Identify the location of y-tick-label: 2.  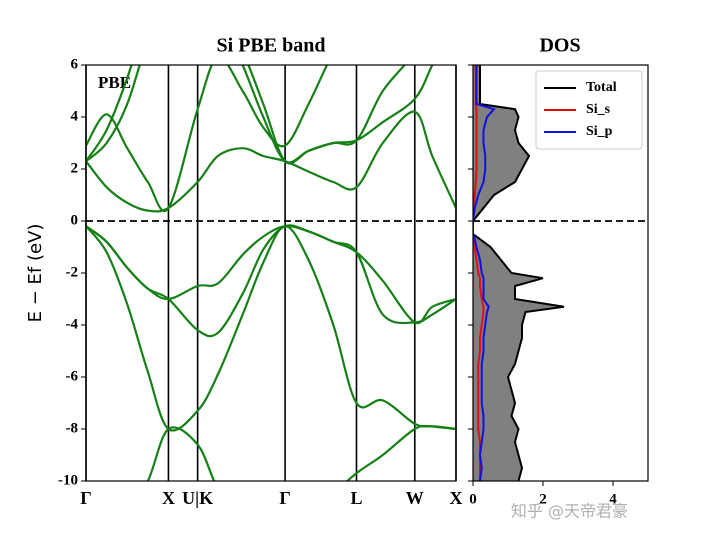
(75, 168).